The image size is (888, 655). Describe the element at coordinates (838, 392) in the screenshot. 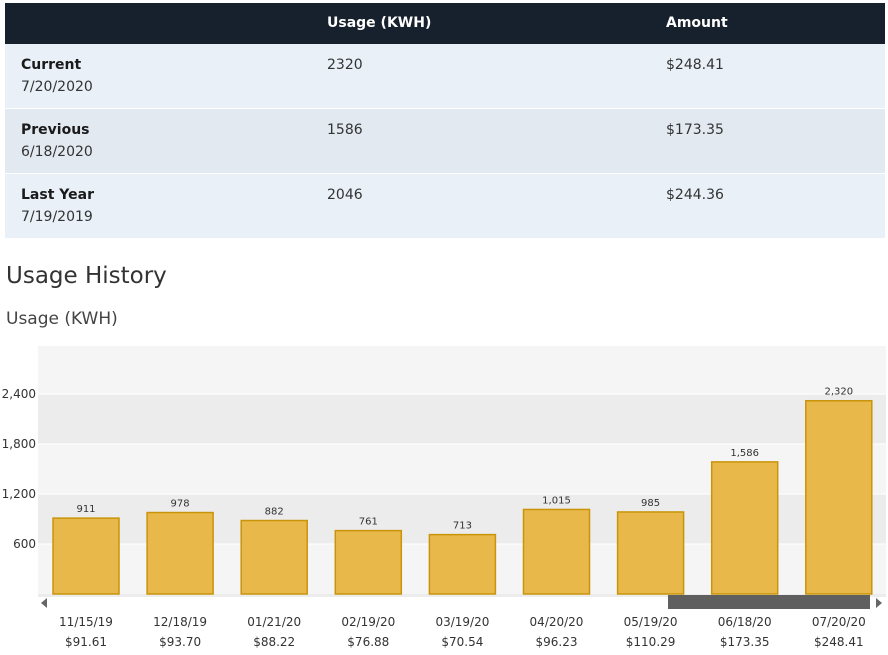

I see `bar-value-label: 2,320` at that location.